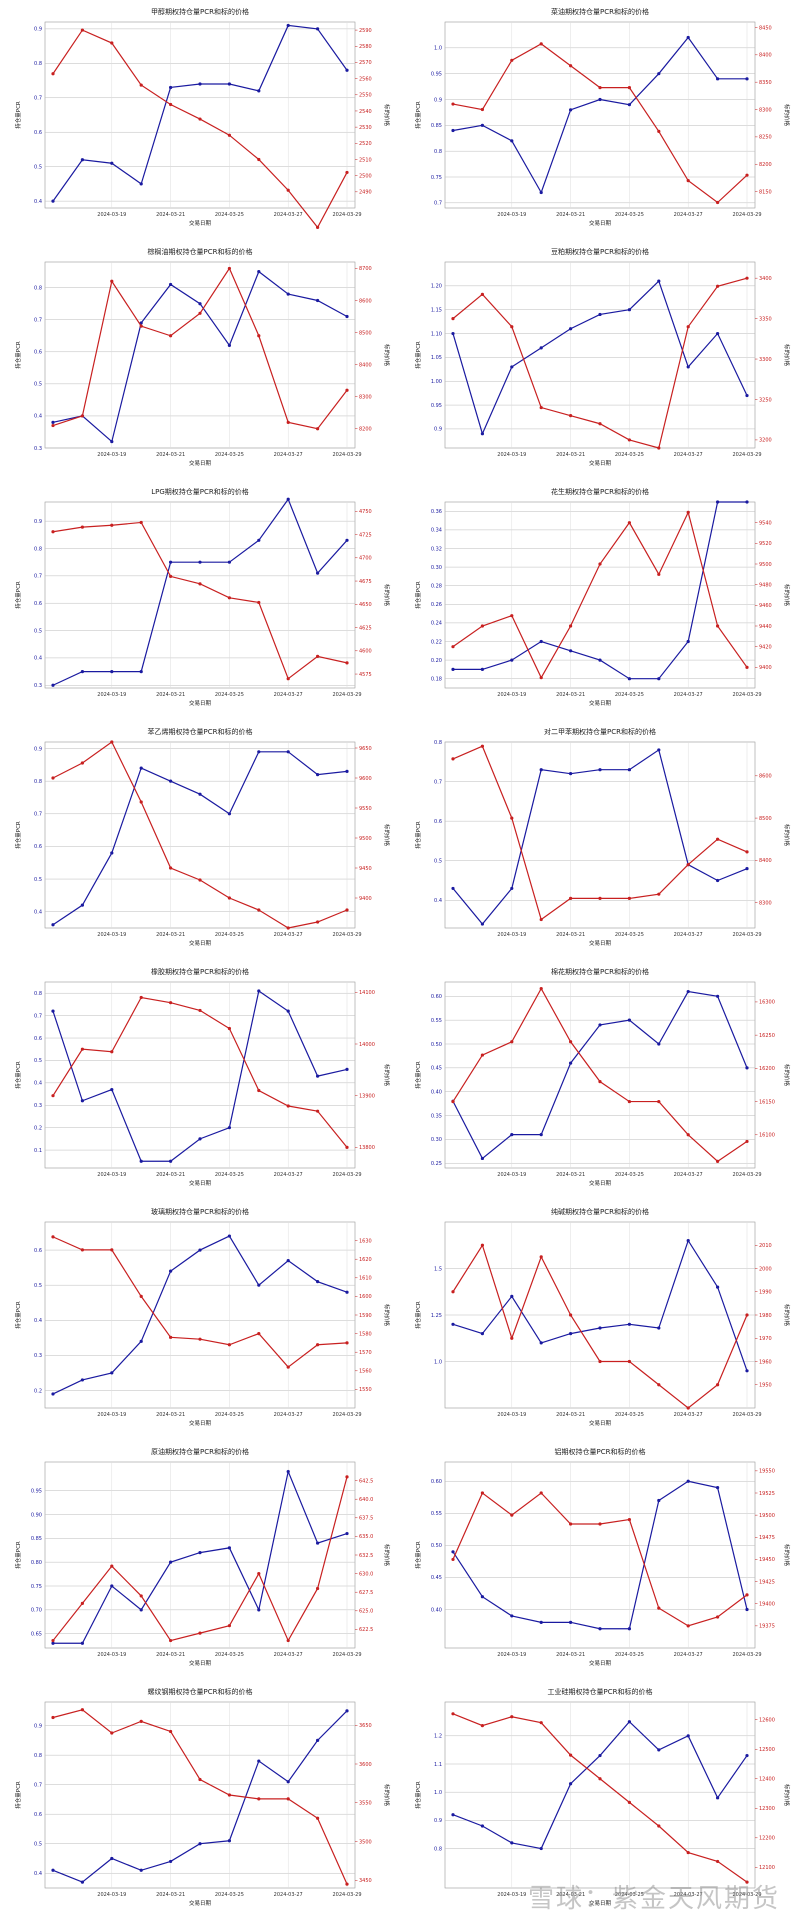  I want to click on y-tick-right: 3300, so click(765, 360).